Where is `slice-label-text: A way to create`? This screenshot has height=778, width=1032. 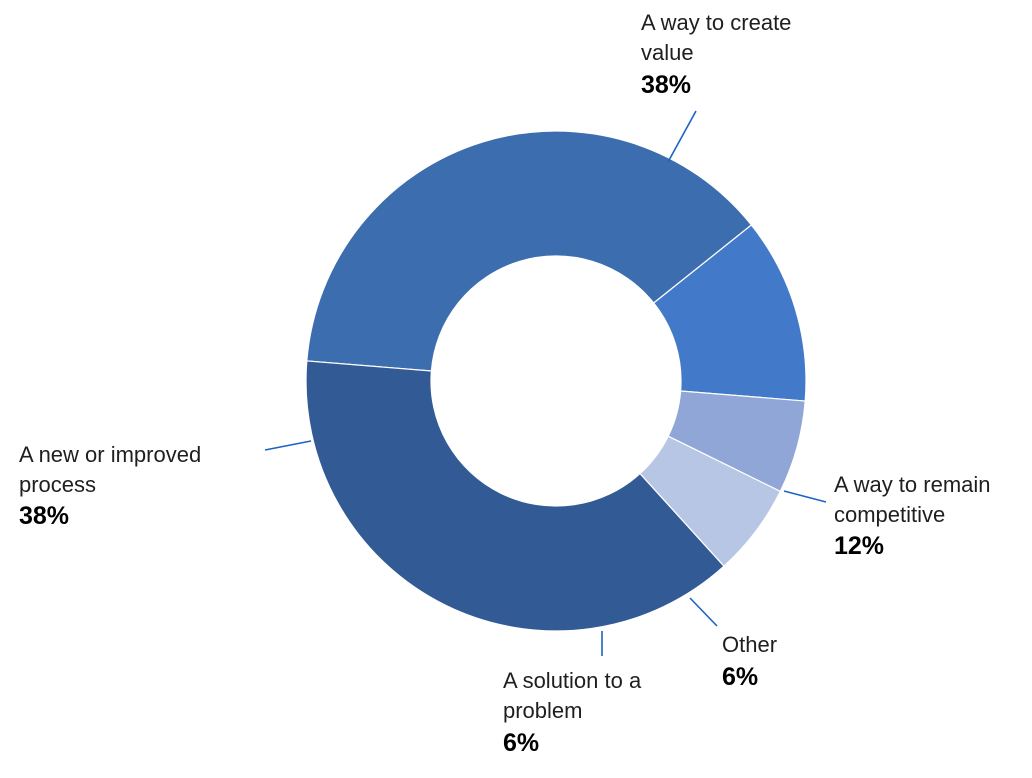 slice-label-text: A way to create is located at coordinates (716, 22).